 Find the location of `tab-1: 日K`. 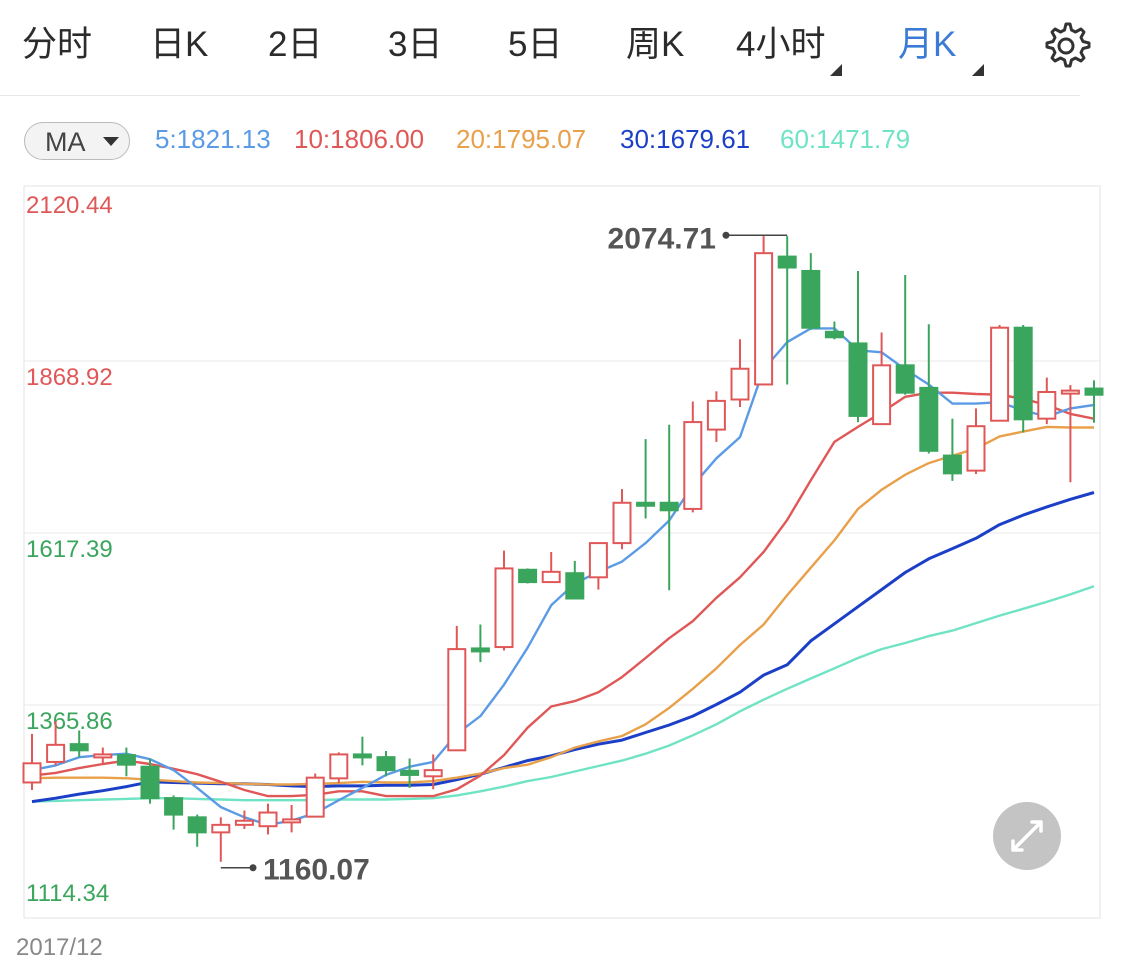

tab-1: 日K is located at coordinates (179, 44).